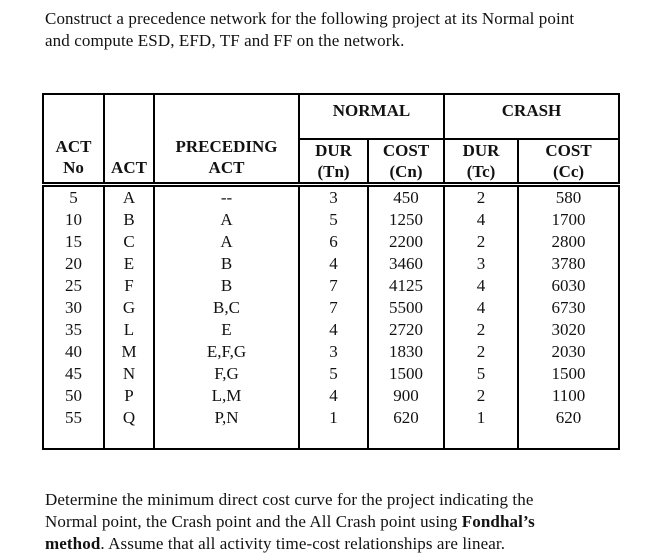 Image resolution: width=646 pixels, height=560 pixels. I want to click on header-normal-cost: COST (Cn), so click(406, 163).